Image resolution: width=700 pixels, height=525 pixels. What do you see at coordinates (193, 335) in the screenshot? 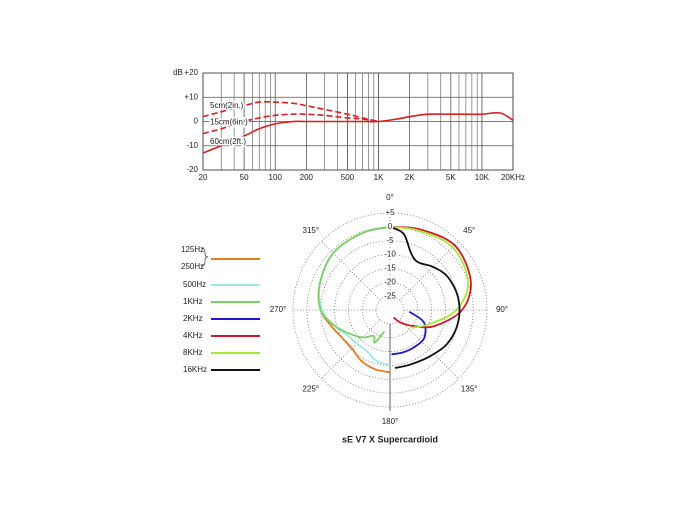
I see `legend-label: 4KHz` at bounding box center [193, 335].